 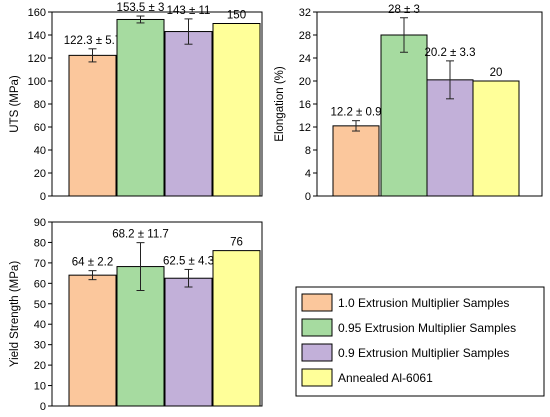 I want to click on legend-box, so click(x=420, y=341).